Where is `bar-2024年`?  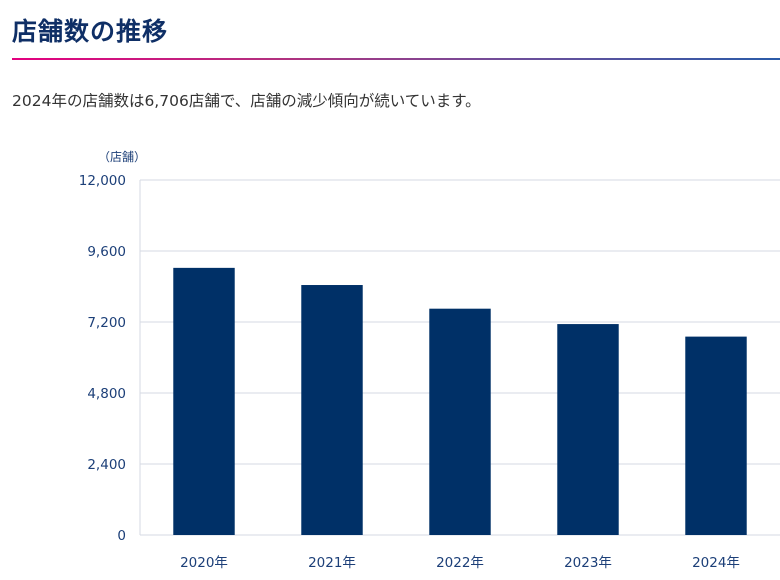
bar-2024年 is located at coordinates (716, 435).